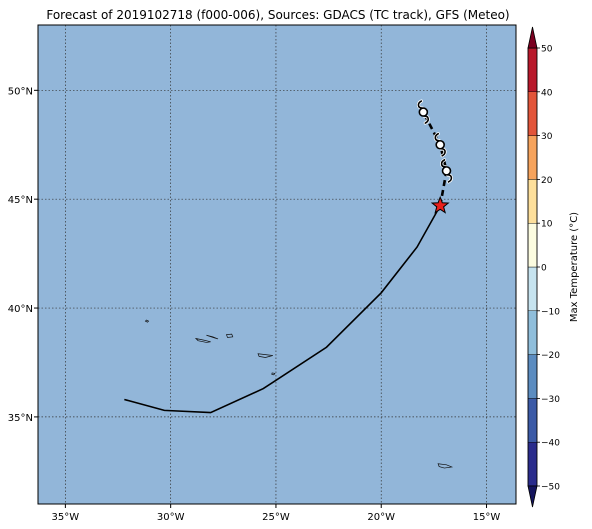  What do you see at coordinates (66, 517) in the screenshot?
I see `lon-tick-label: 35°W` at bounding box center [66, 517].